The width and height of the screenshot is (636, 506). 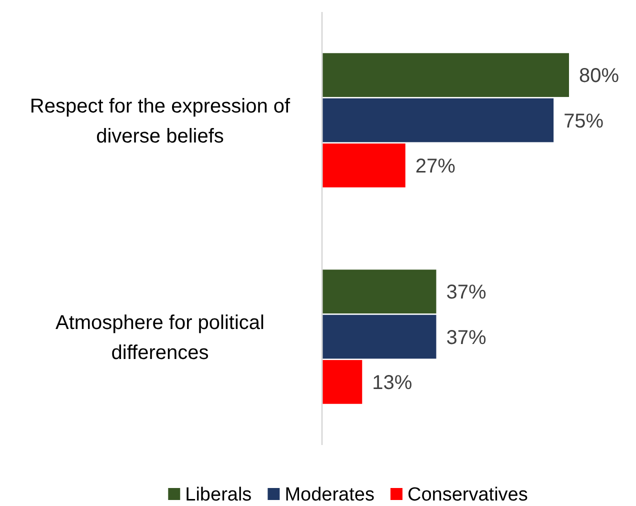 I want to click on legend-label: Liberals, so click(x=218, y=495).